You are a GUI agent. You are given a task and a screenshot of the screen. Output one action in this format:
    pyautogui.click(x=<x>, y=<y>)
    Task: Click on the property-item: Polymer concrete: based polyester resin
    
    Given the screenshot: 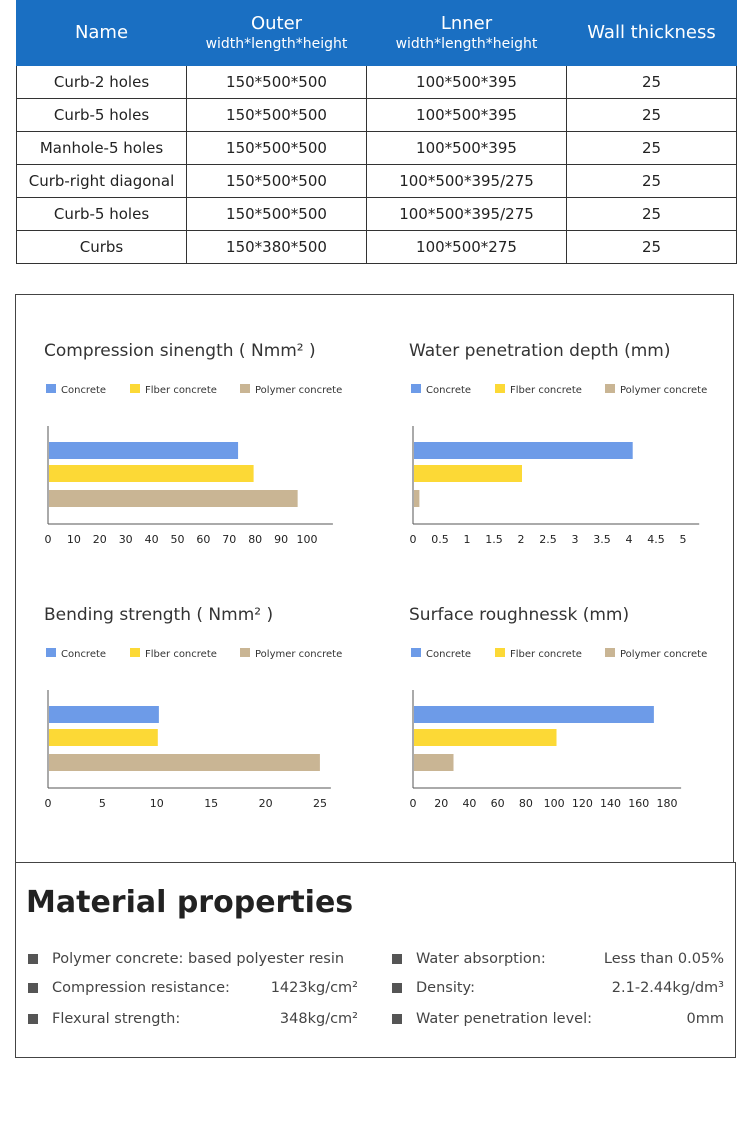 What is the action you would take?
    pyautogui.click(x=192, y=959)
    